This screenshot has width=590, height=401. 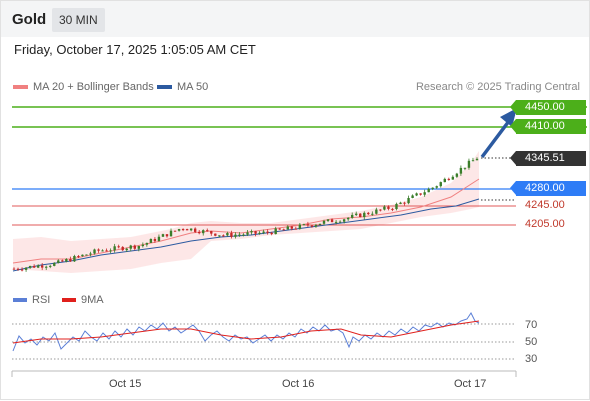 I want to click on x-tick-label: Oct 17, so click(x=470, y=384).